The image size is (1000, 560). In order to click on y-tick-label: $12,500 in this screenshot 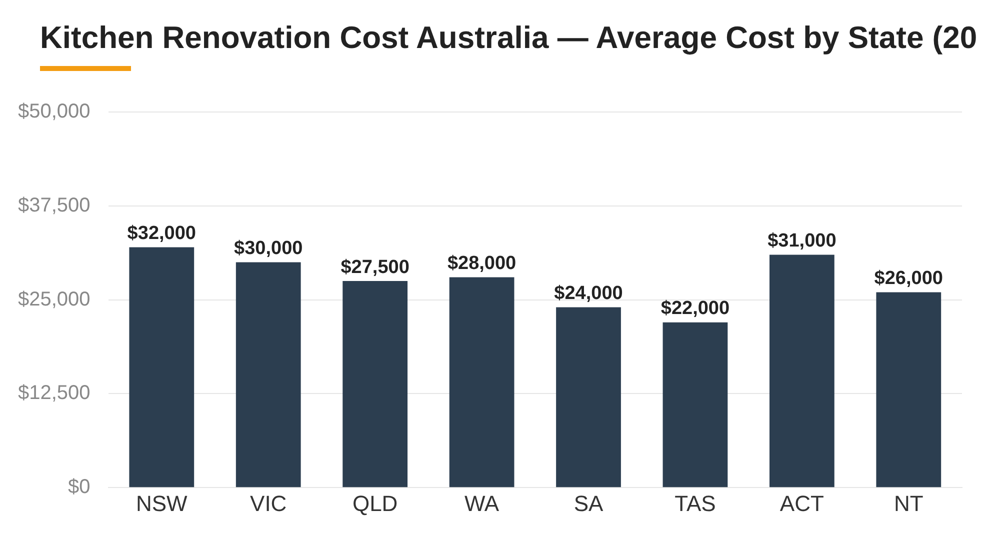, I will do `click(54, 393)`.